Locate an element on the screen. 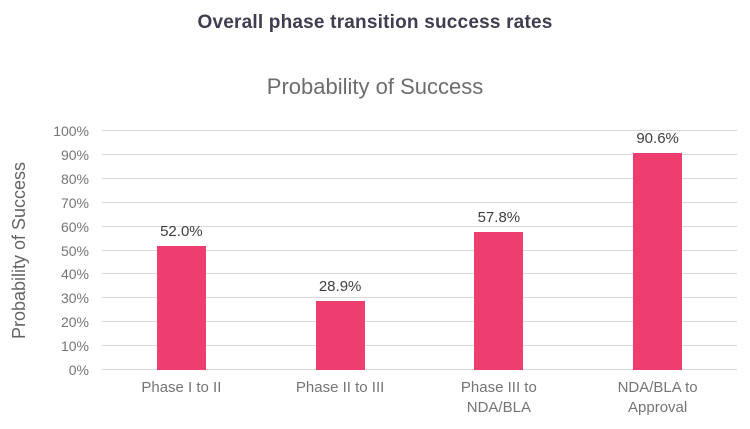  x-category-label: Phase III to NDA/BLA is located at coordinates (499, 398).